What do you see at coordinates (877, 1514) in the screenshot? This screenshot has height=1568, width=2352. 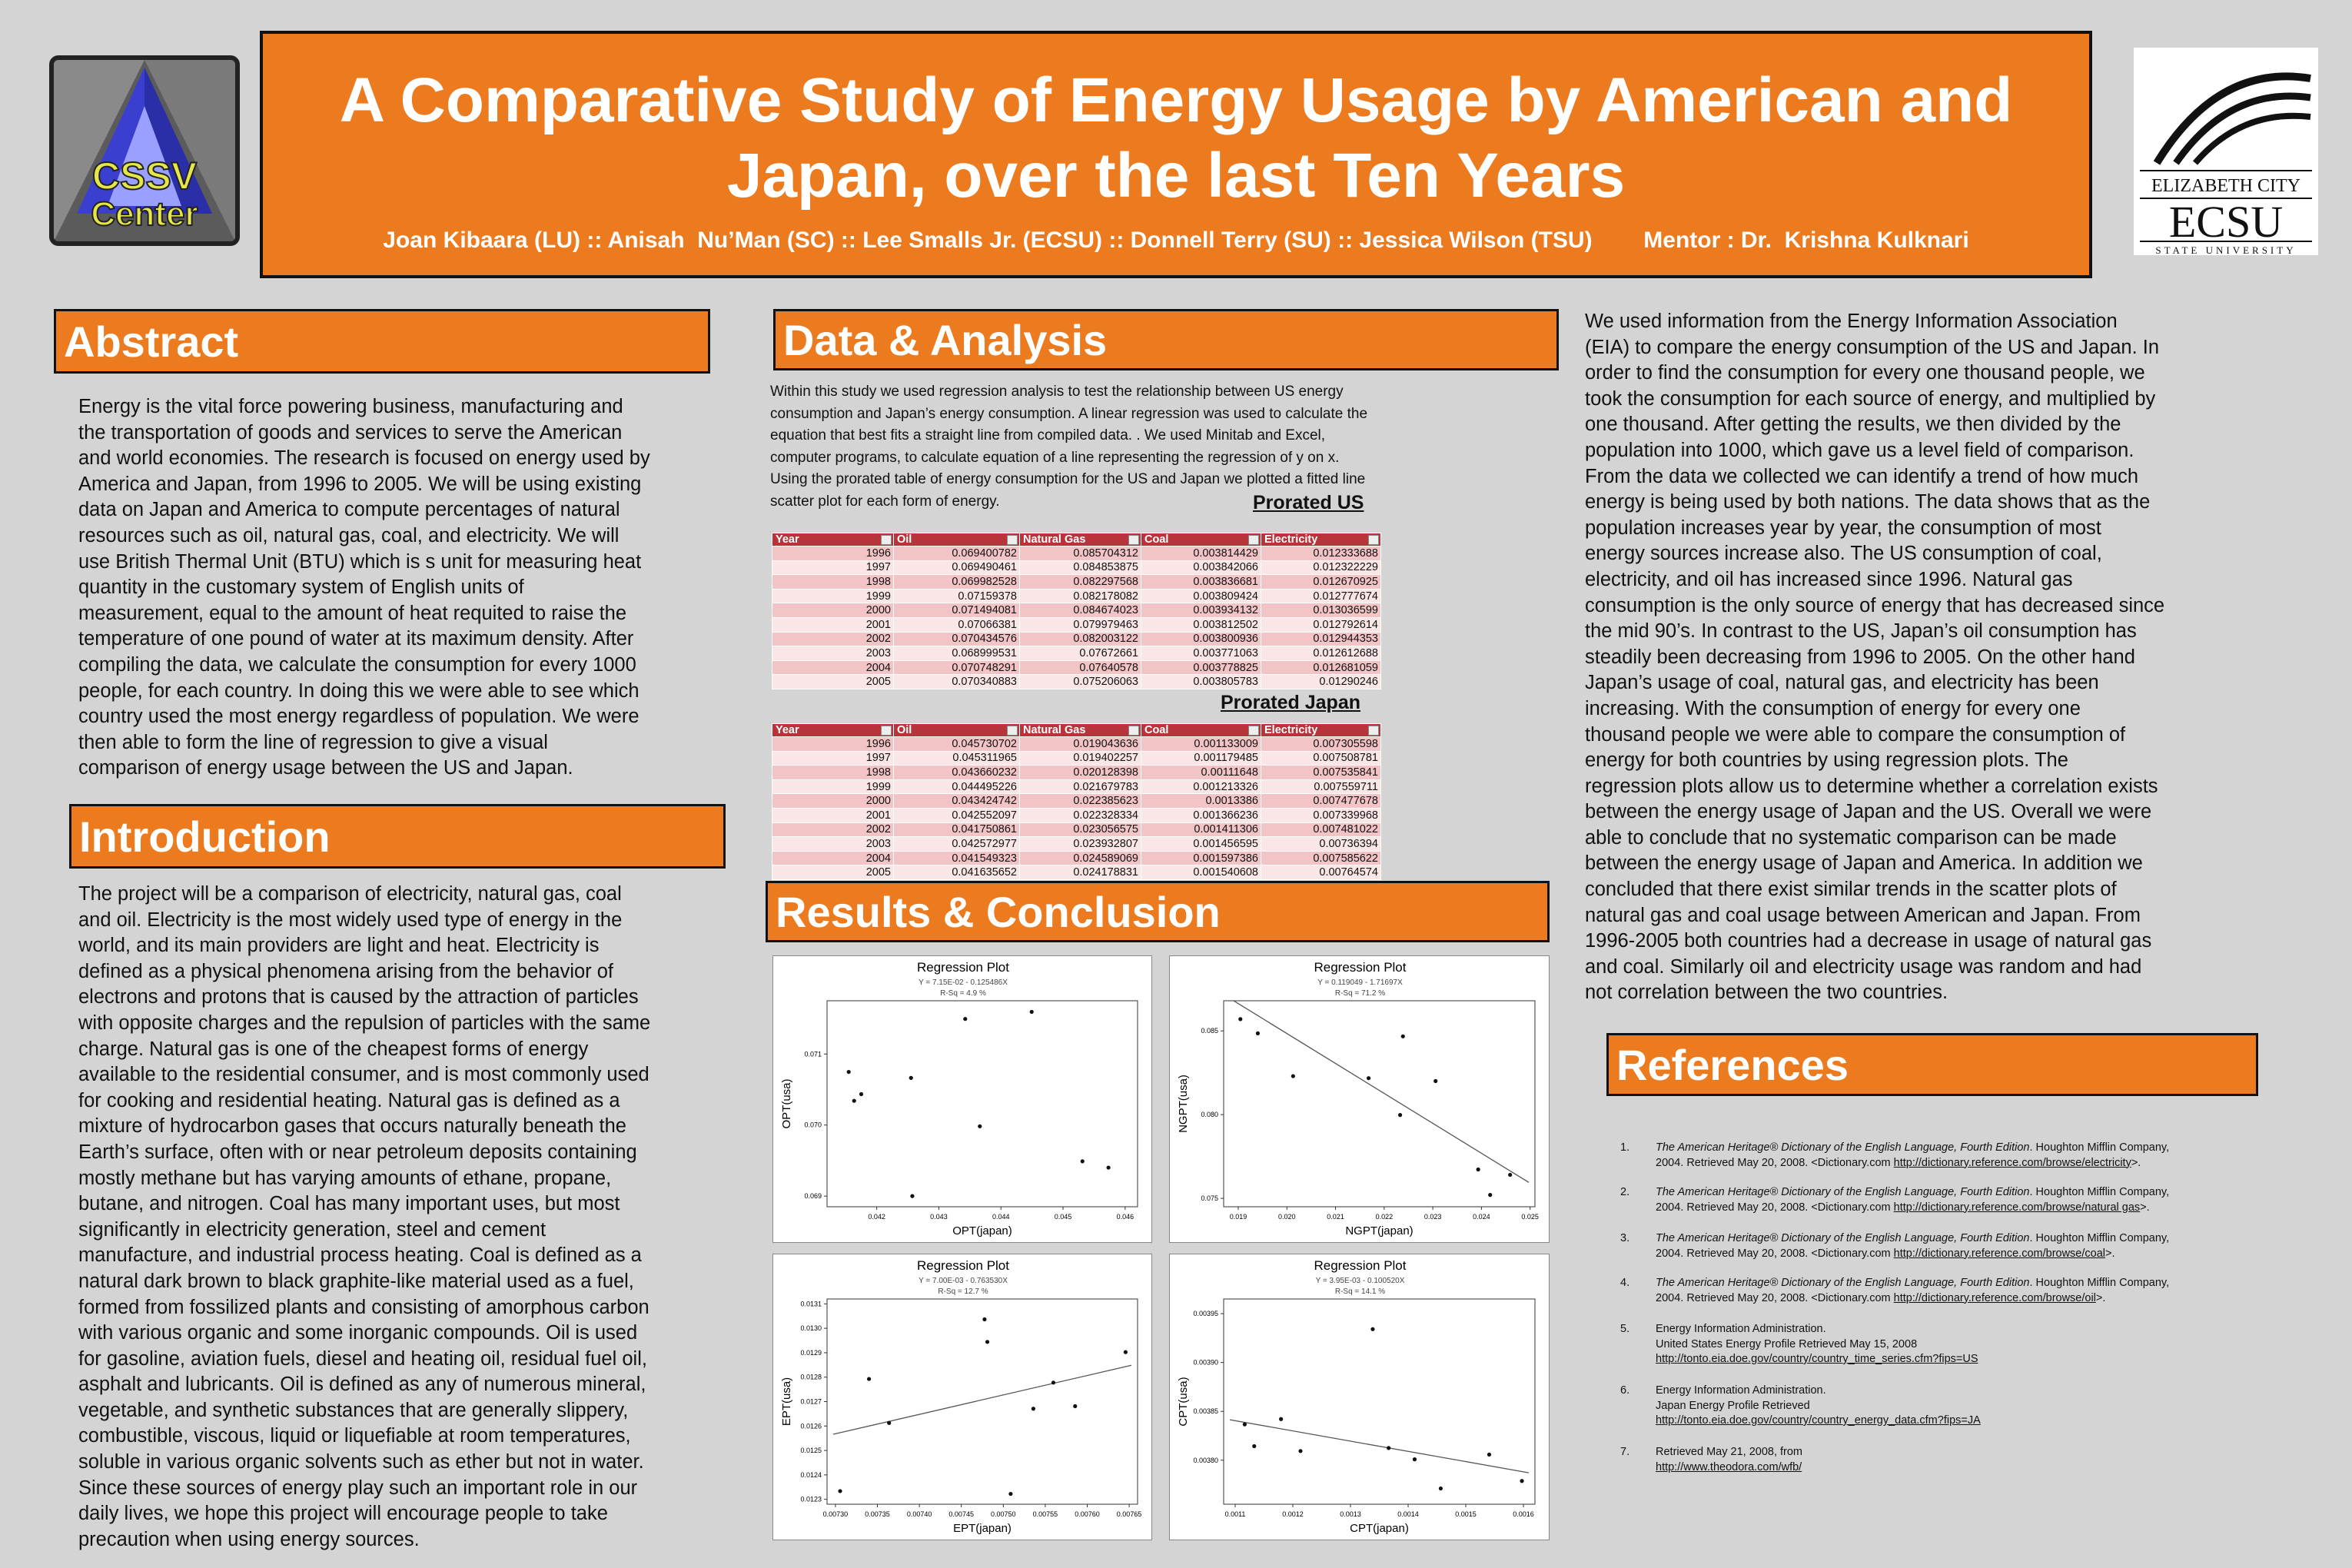 I see `x-tick-label: 0.00735` at bounding box center [877, 1514].